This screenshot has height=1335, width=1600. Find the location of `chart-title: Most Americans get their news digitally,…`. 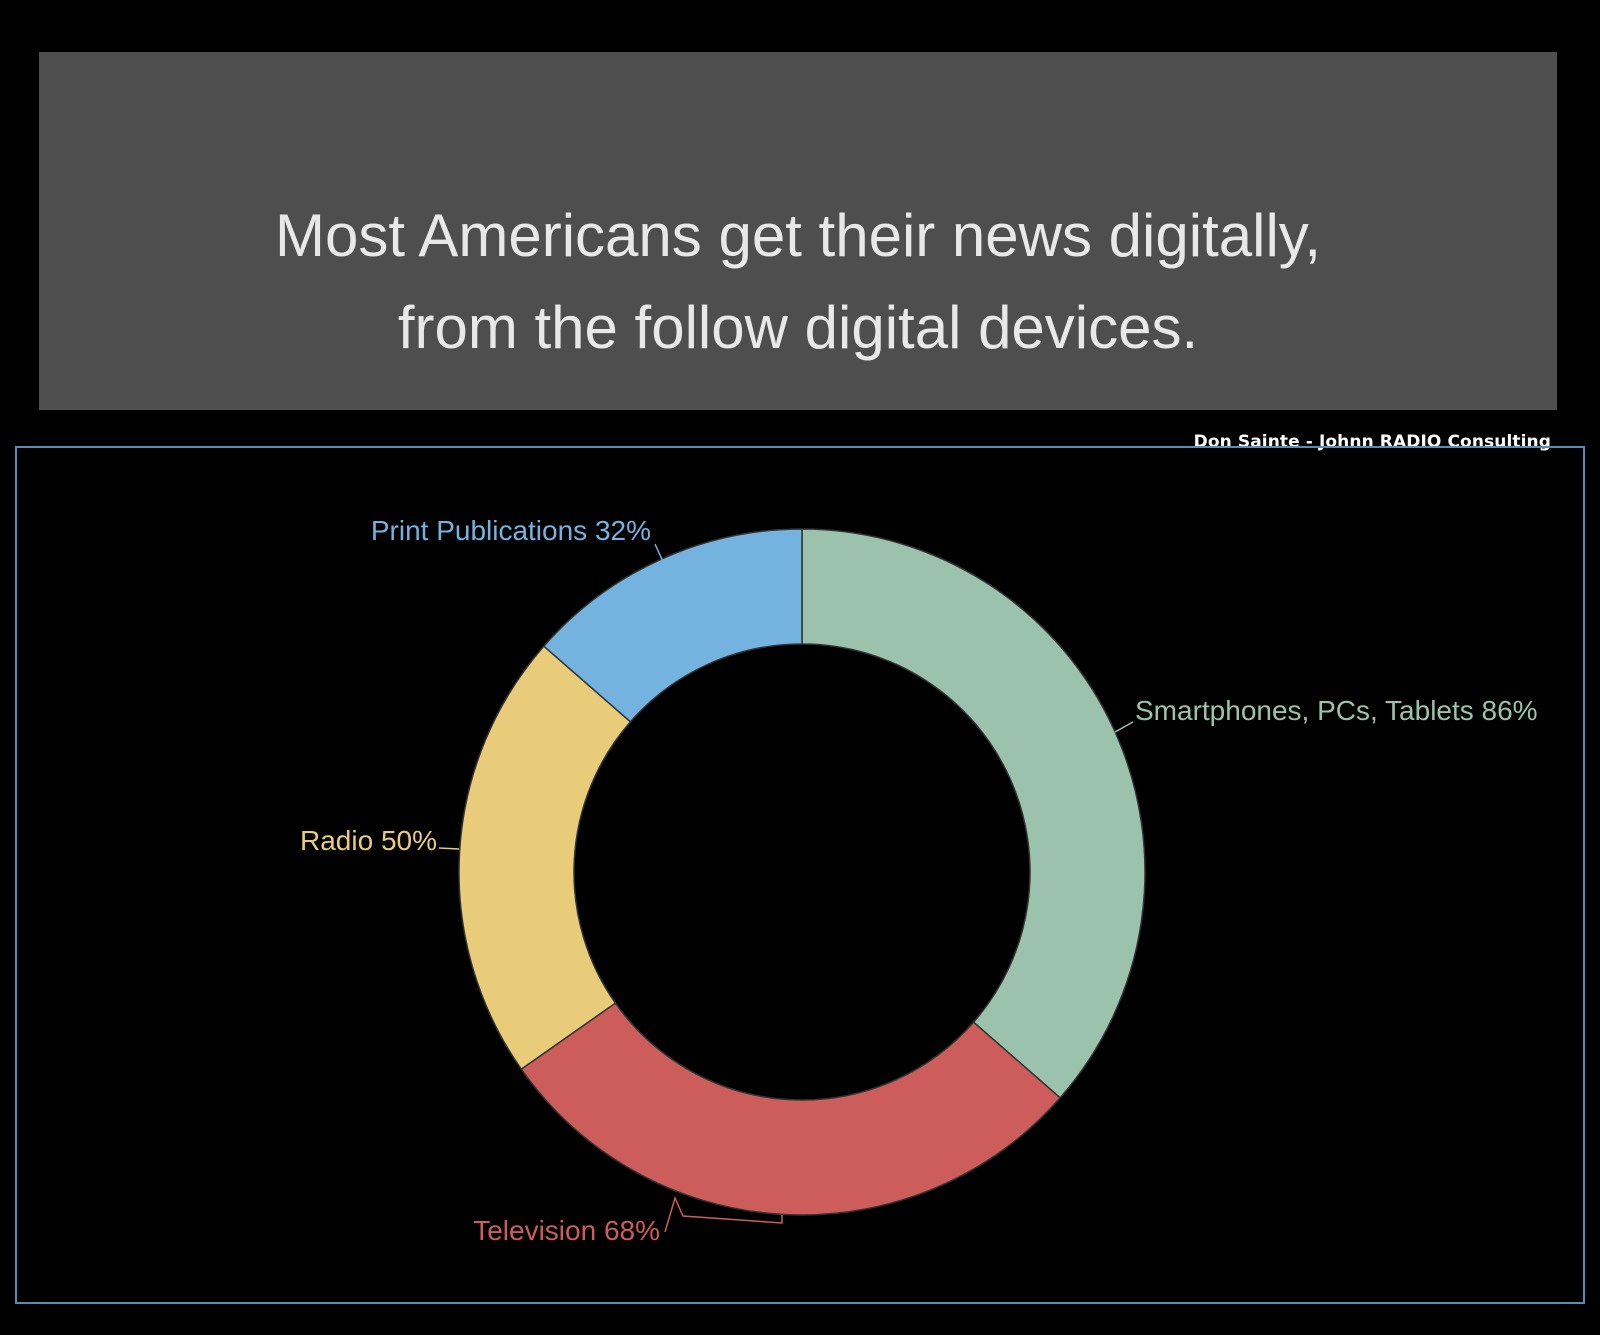

chart-title: Most Americans get their news digitally,… is located at coordinates (798, 282).